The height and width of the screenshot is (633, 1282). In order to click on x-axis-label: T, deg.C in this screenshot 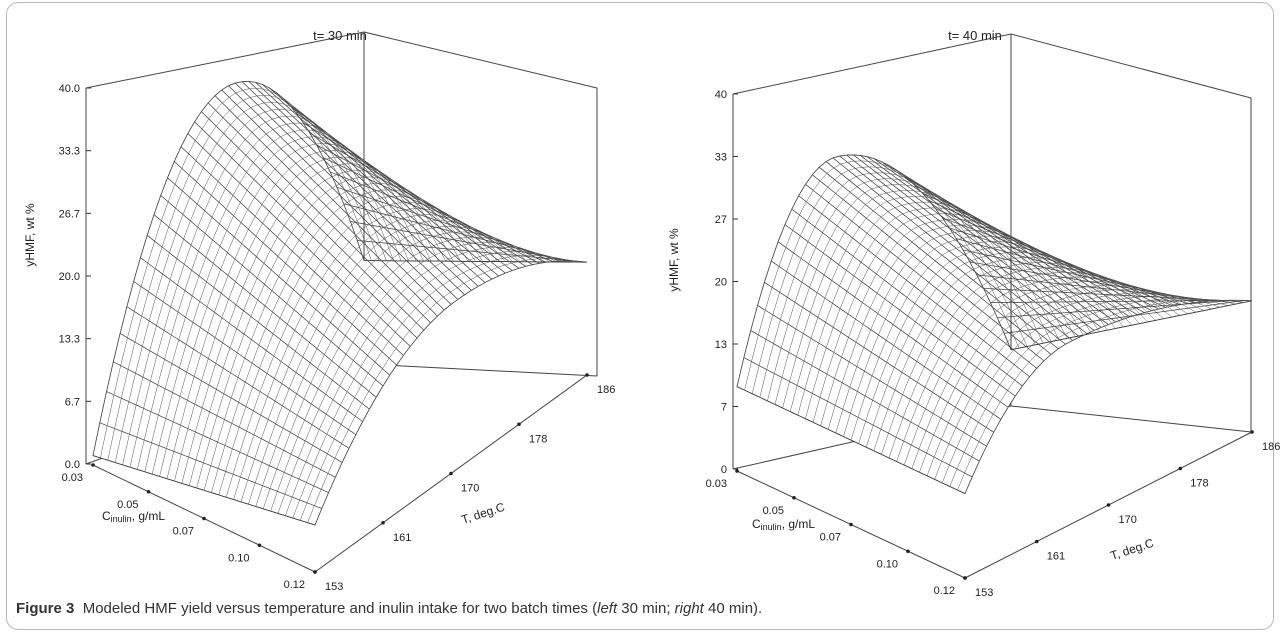, I will do `click(1132, 549)`.